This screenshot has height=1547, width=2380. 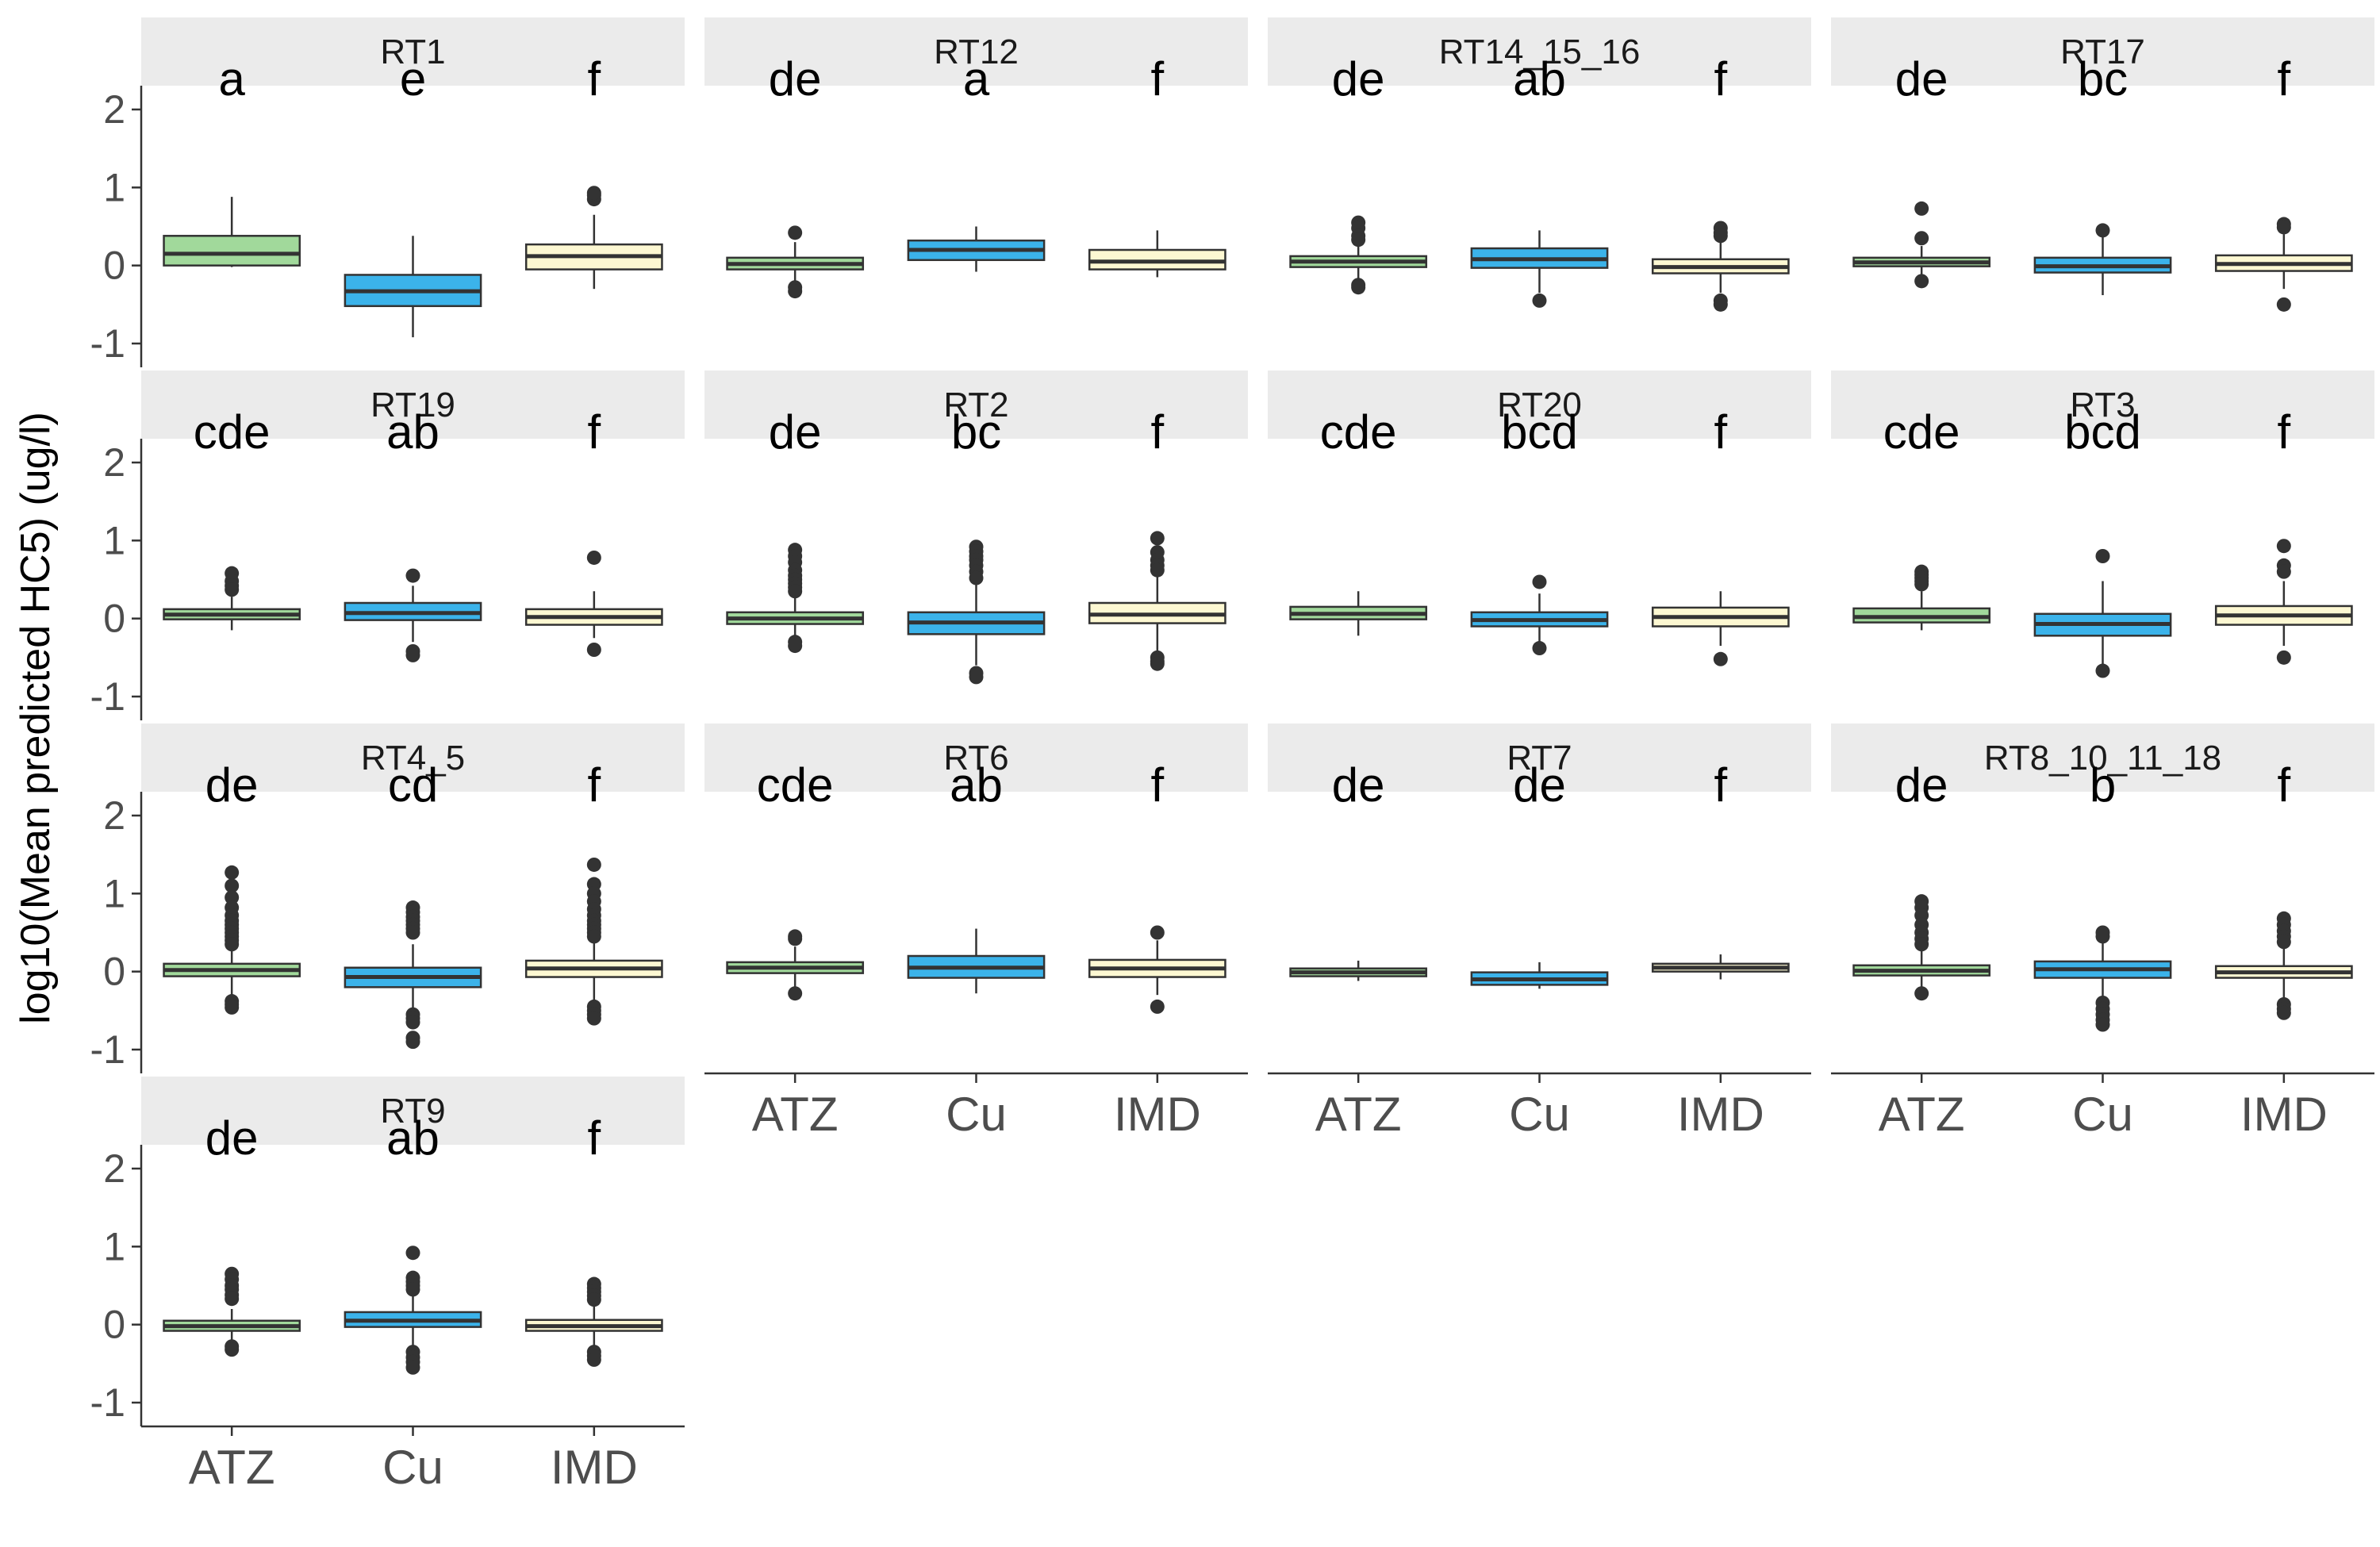 What do you see at coordinates (795, 1114) in the screenshot?
I see `x-tick-label: ATZ` at bounding box center [795, 1114].